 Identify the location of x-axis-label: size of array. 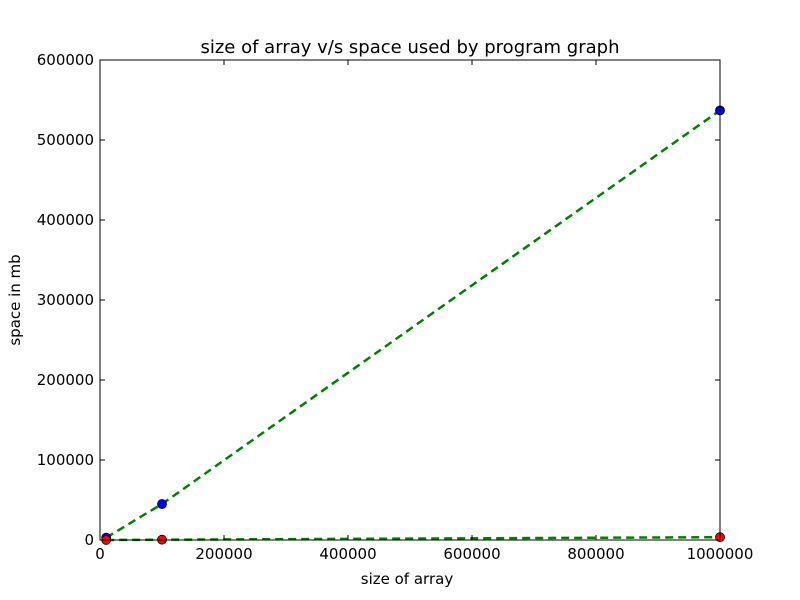
(407, 579).